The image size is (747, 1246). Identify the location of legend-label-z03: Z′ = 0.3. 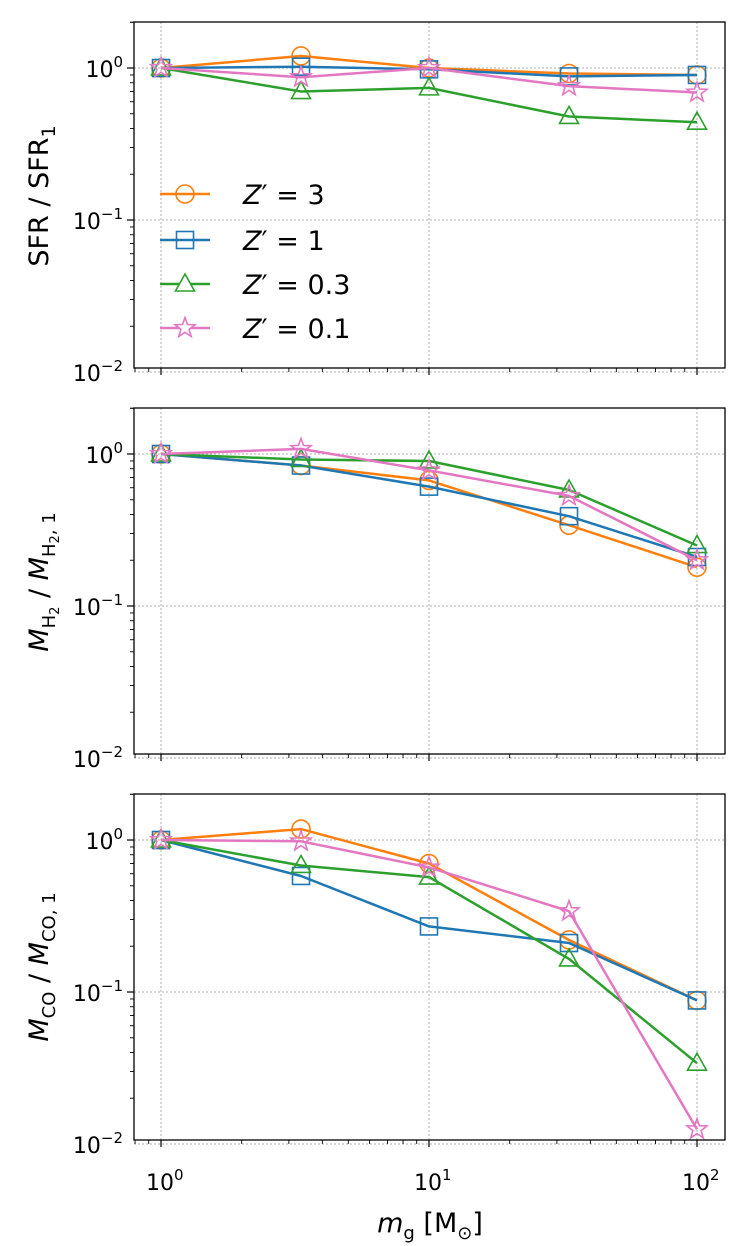
(296, 285).